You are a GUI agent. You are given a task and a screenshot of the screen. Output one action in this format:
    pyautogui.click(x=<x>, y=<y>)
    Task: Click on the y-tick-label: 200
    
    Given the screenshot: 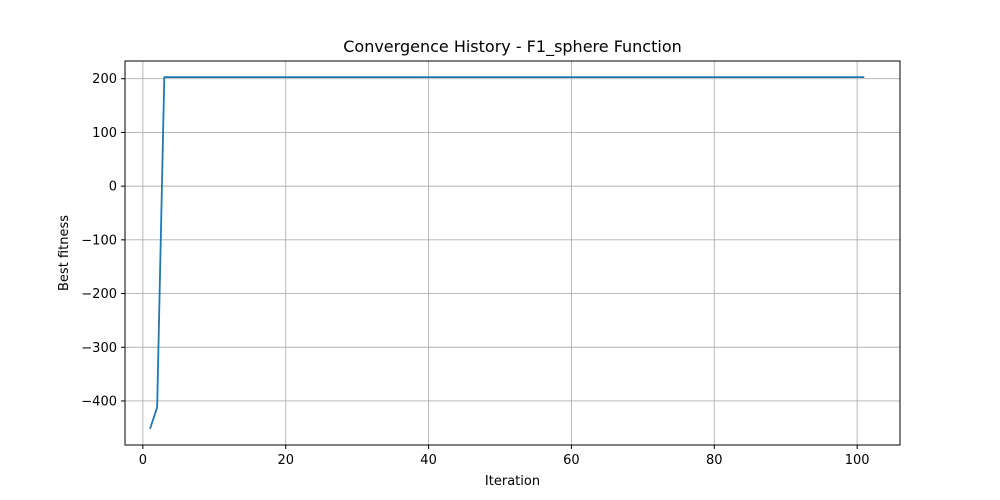 What is the action you would take?
    pyautogui.click(x=104, y=79)
    